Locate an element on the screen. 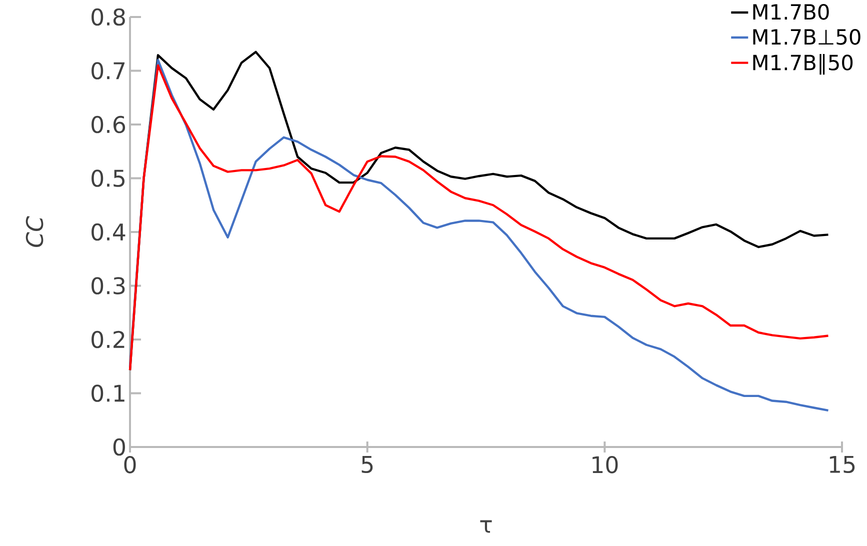 This screenshot has width=867, height=546. x-tick-label: 10 is located at coordinates (605, 465).